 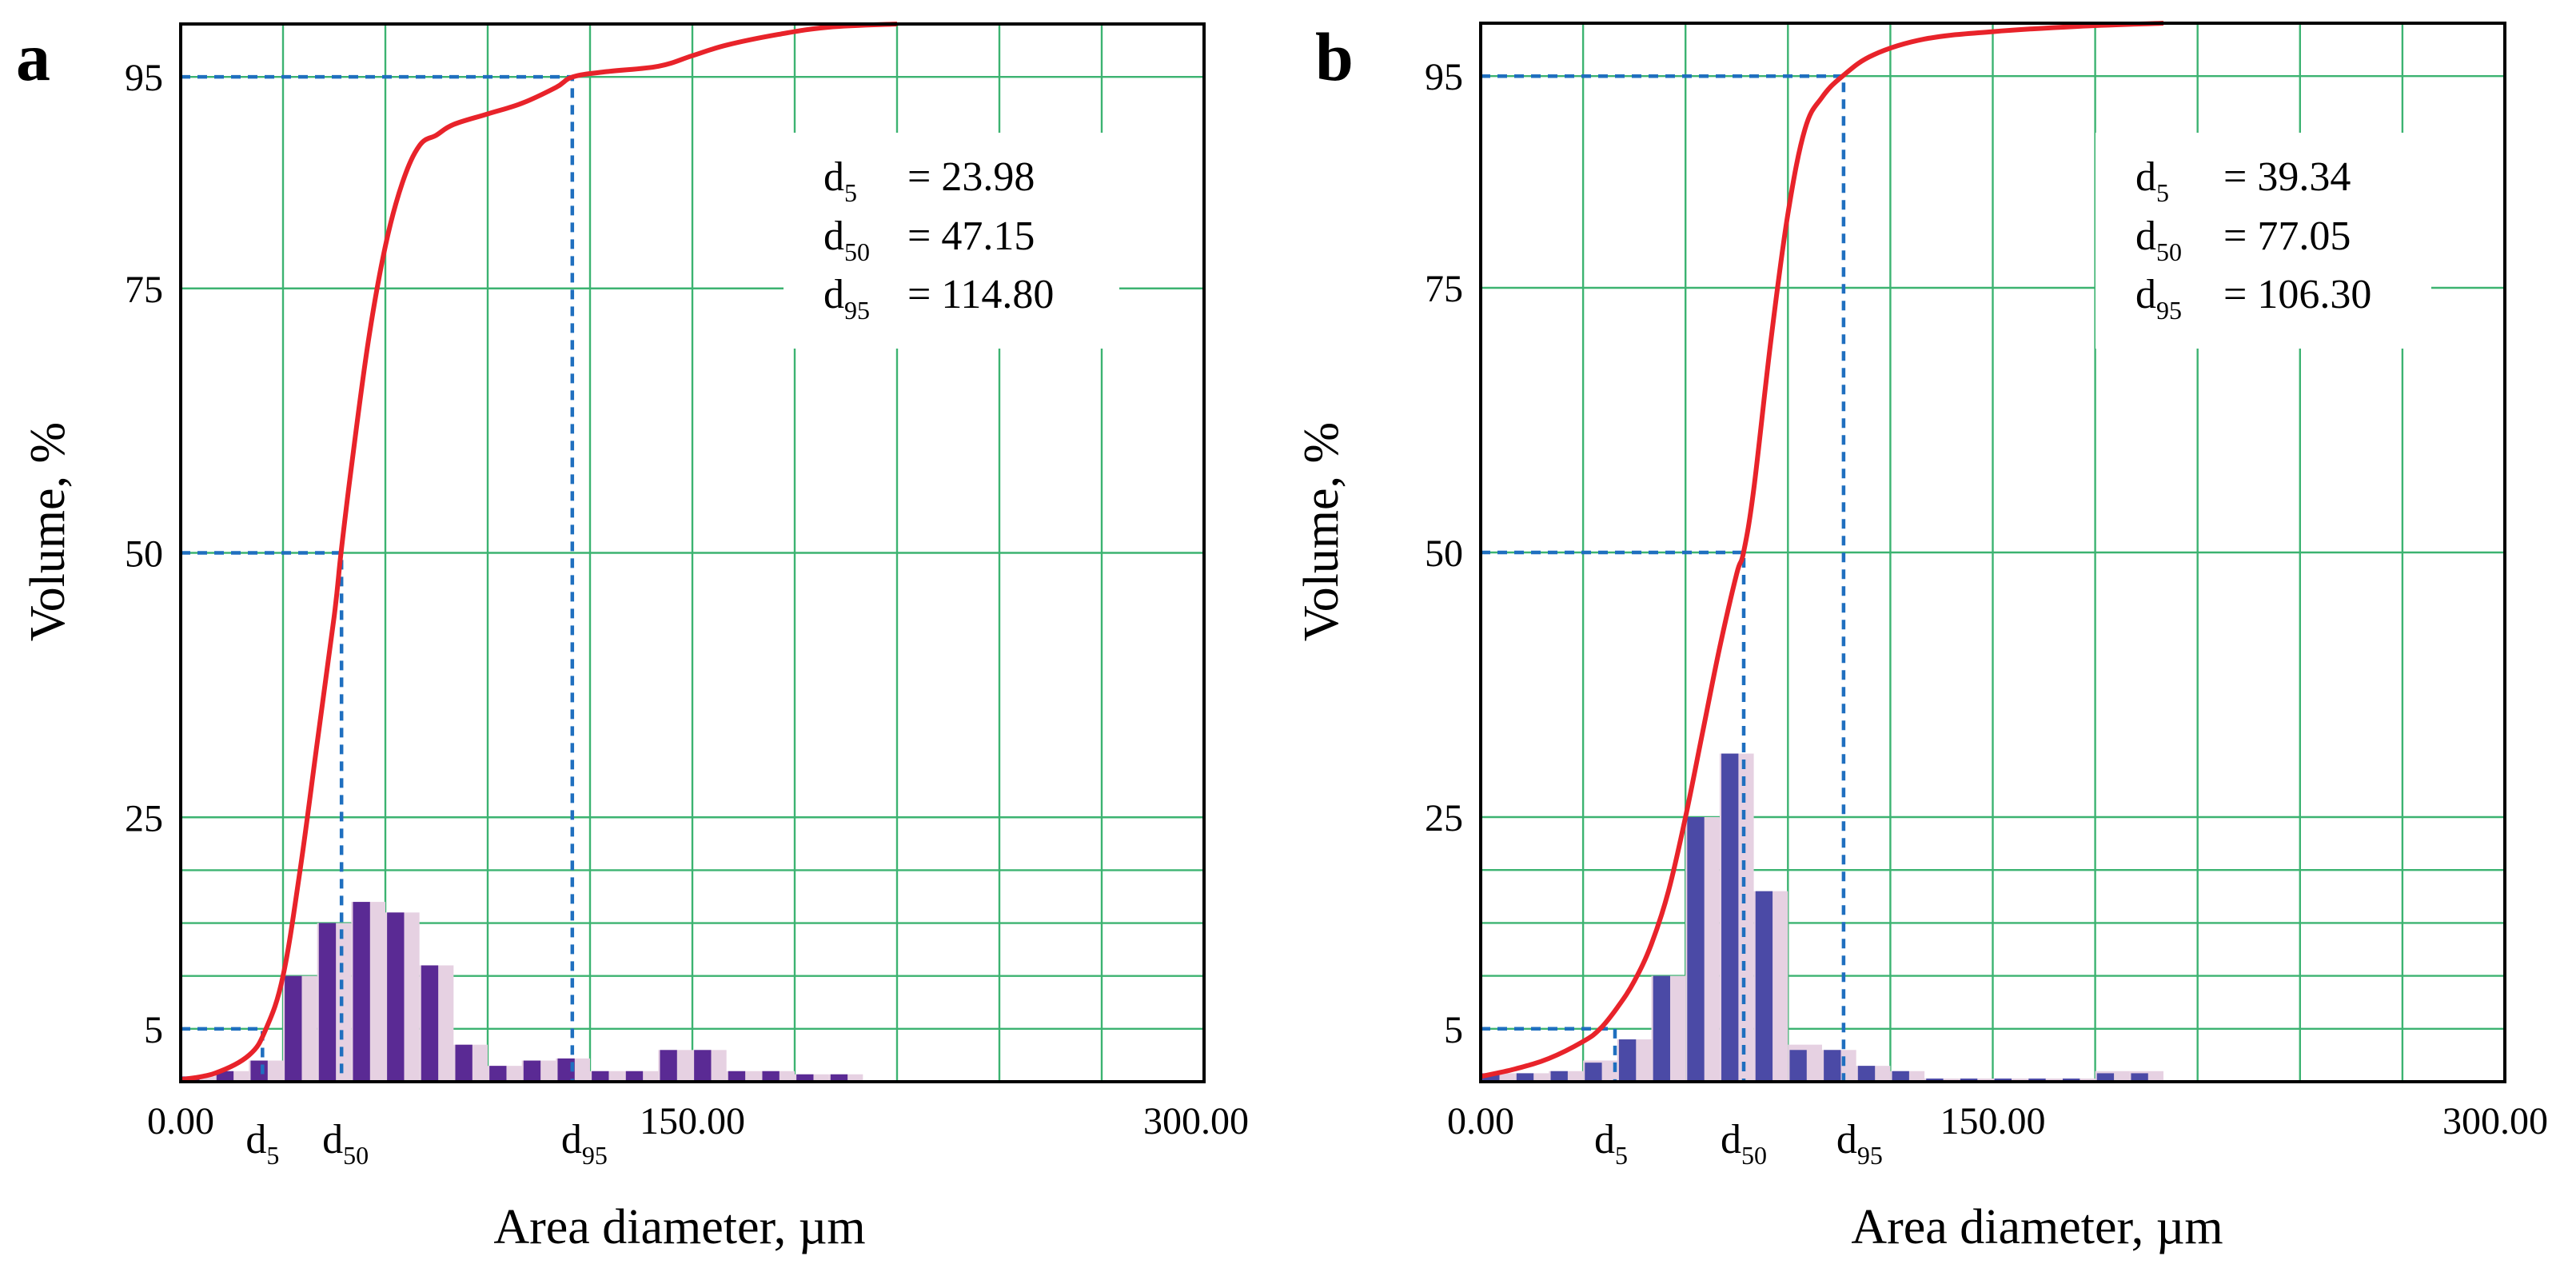 I want to click on stats-entry: d95 = 114.80, so click(x=938, y=298).